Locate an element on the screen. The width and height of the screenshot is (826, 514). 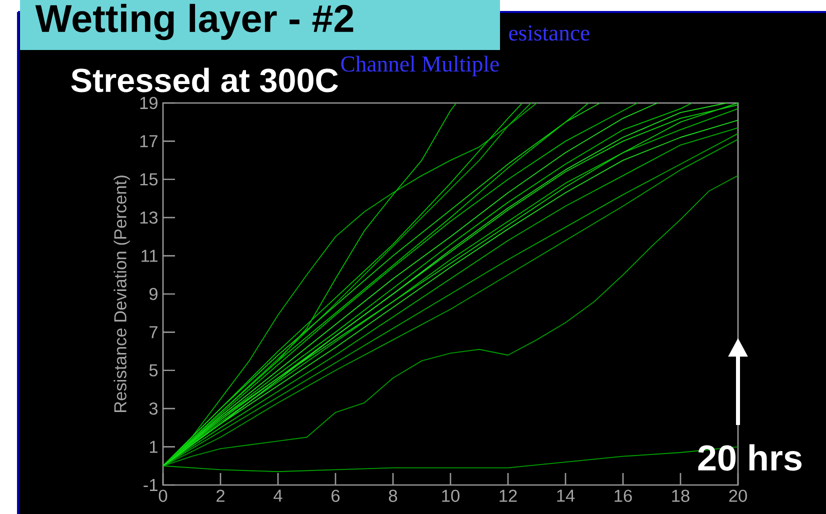
y-tick-label: 5 is located at coordinates (153, 370).